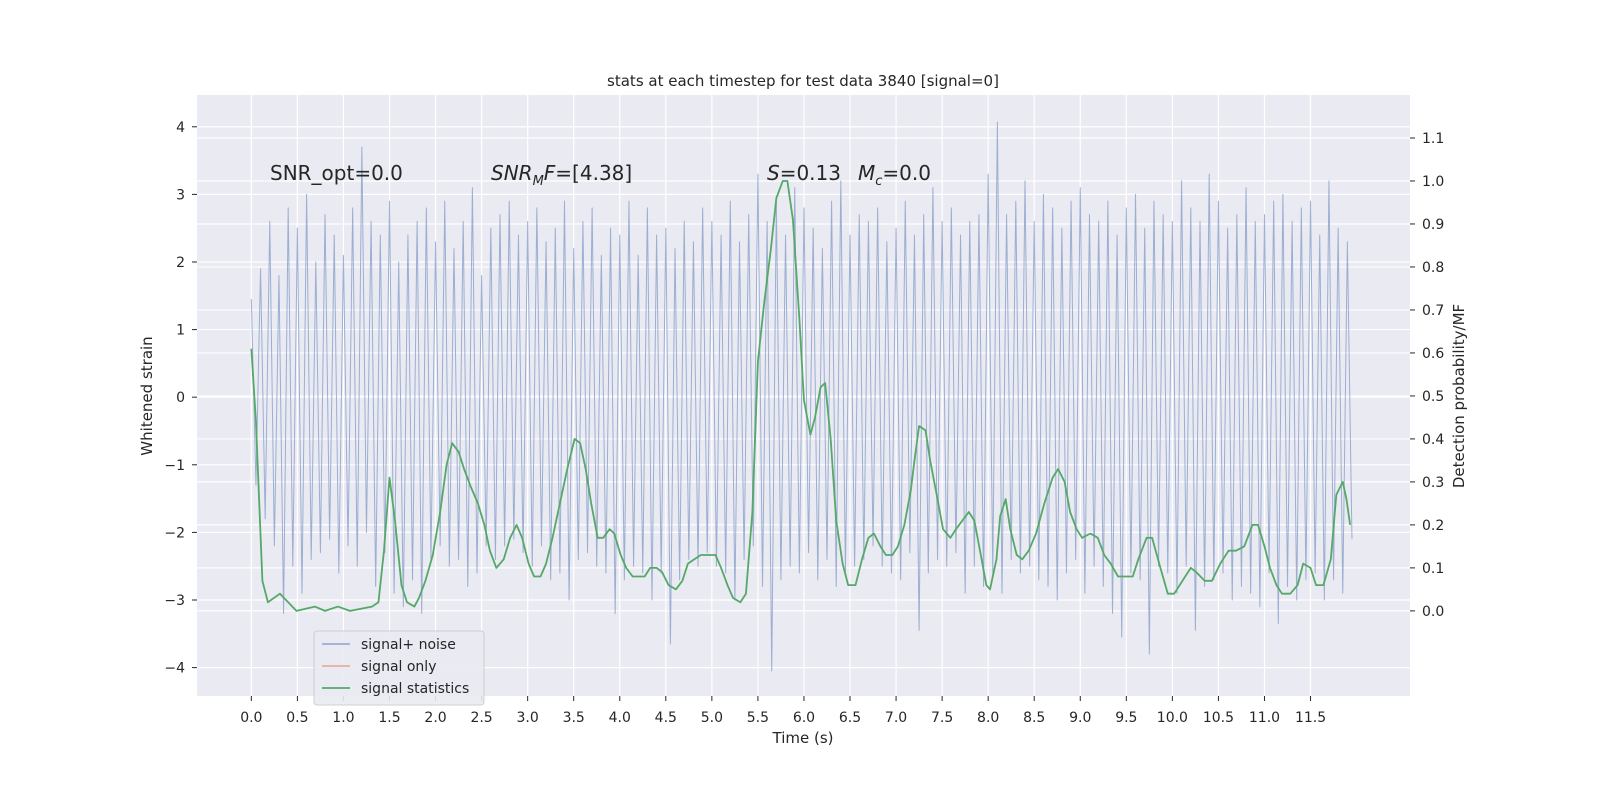 Image resolution: width=1600 pixels, height=800 pixels. I want to click on y-tick-label: −3, so click(174, 601).